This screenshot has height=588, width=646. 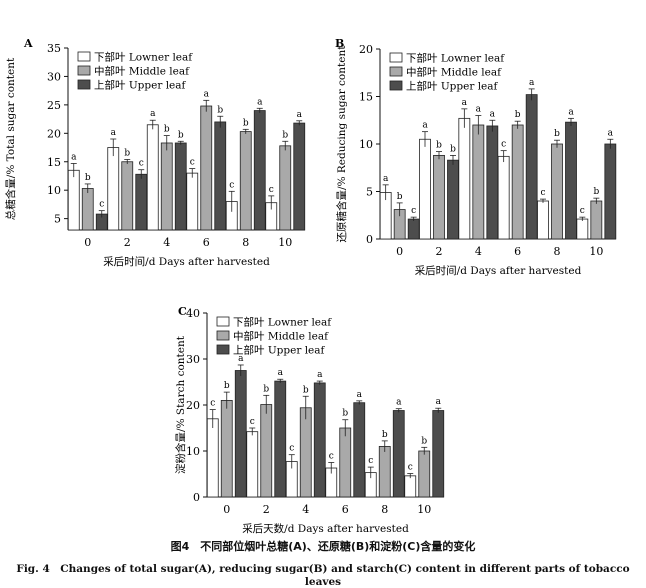 I want to click on legend-swatch-upper, so click(x=396, y=85).